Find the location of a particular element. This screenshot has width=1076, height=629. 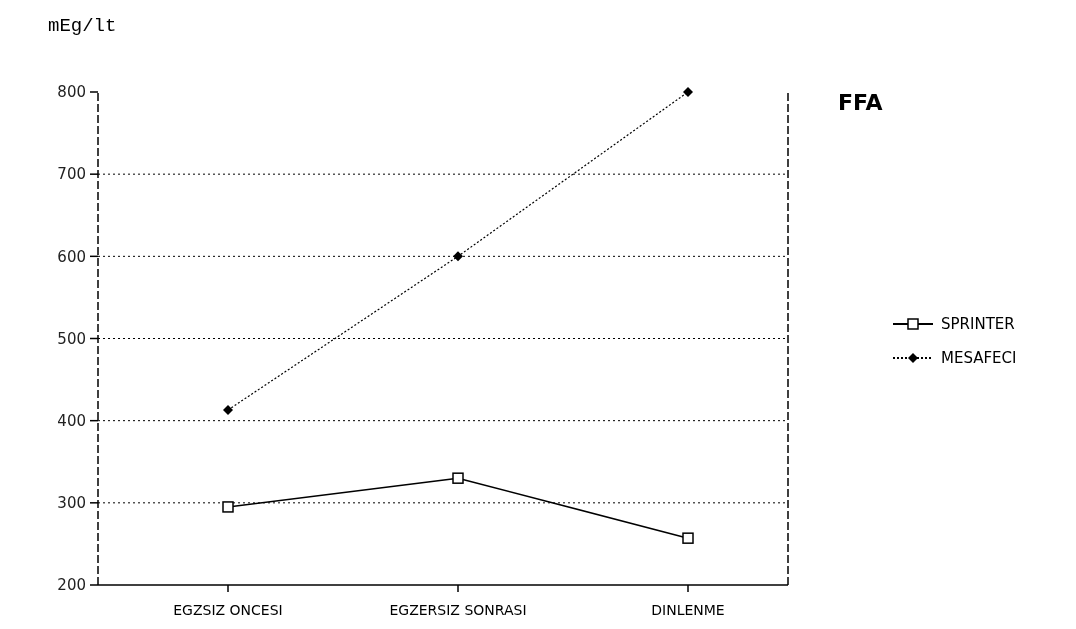

y-tick-label: 600 is located at coordinates (71, 256).